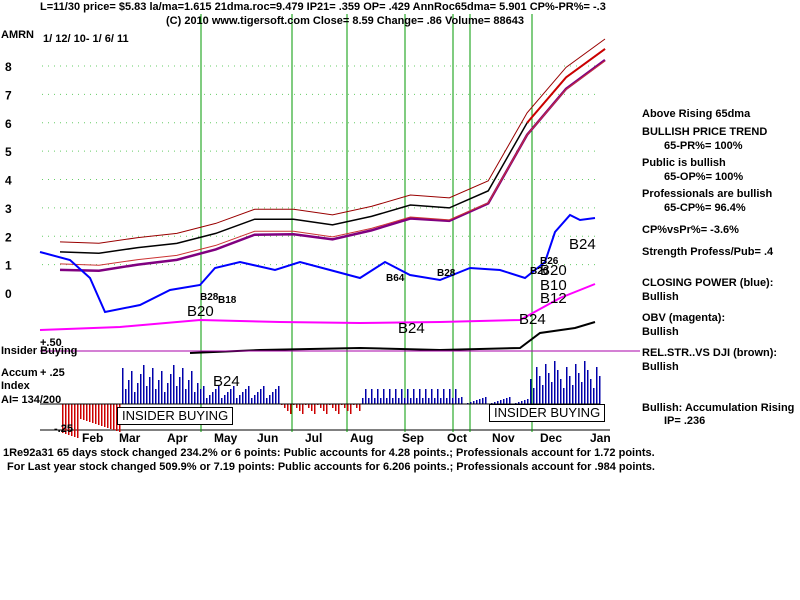 Image resolution: width=800 pixels, height=600 pixels. I want to click on pros-bullish: Professionals are bullish, so click(707, 194).